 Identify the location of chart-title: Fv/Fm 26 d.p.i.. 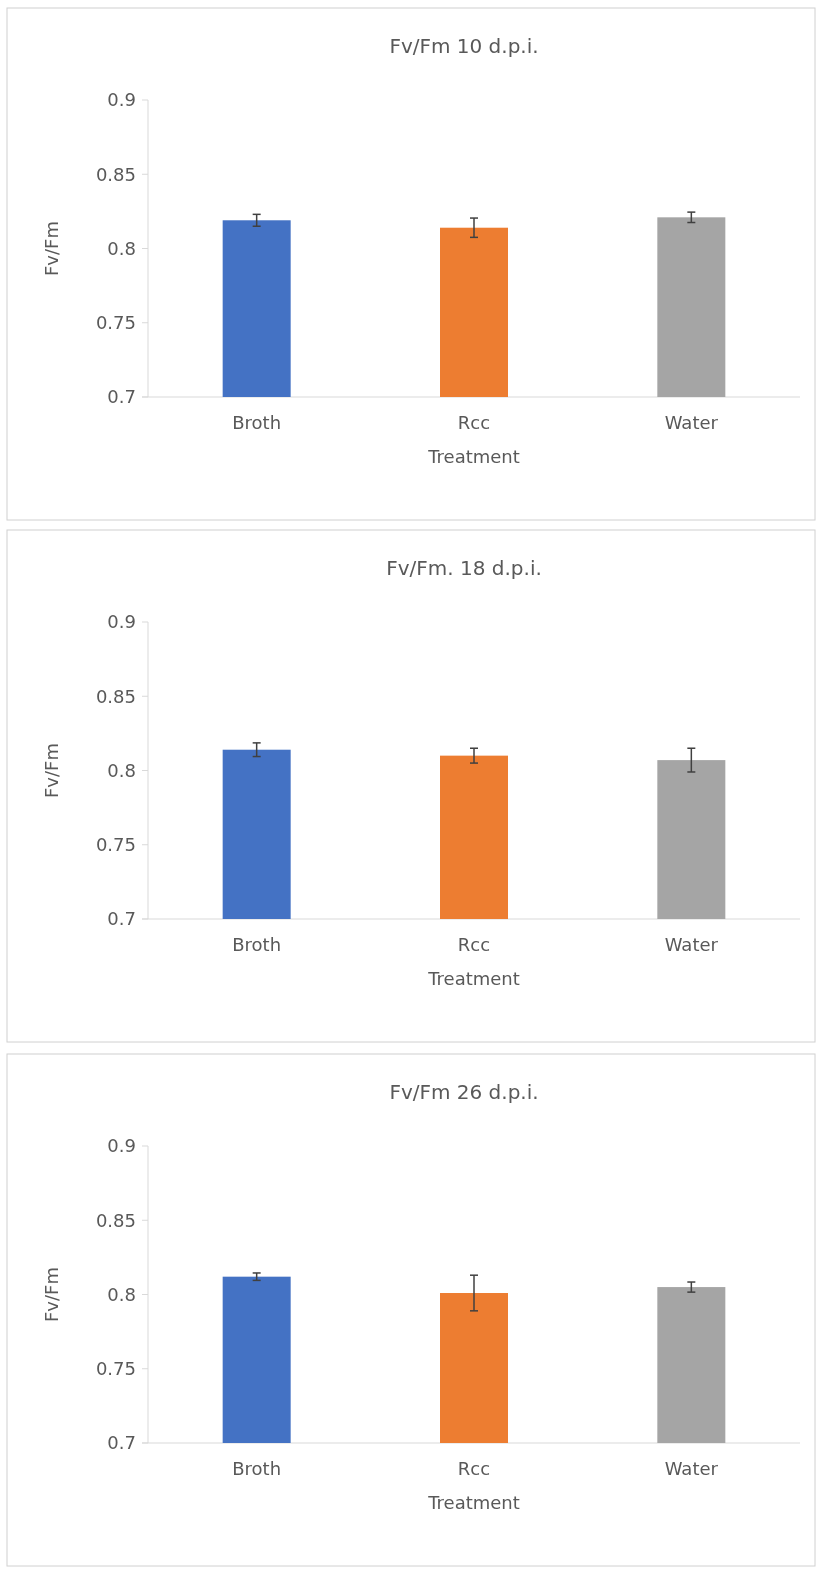
(464, 1092).